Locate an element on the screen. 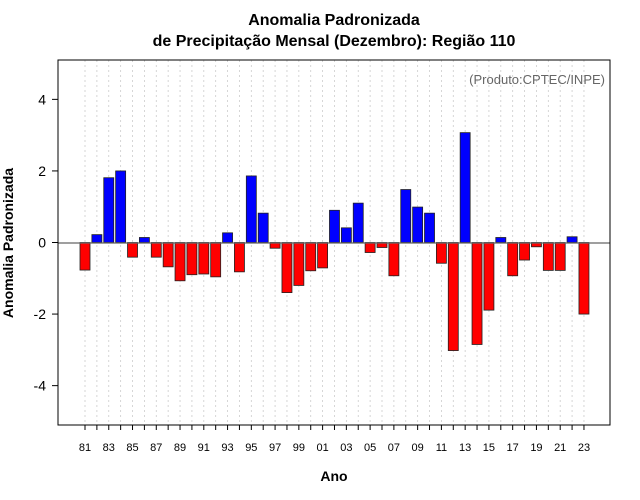  x-axis-label: Ano is located at coordinates (333, 476).